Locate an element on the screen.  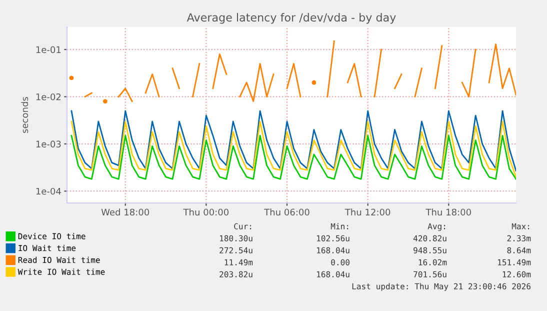
text: 203.82u is located at coordinates (236, 274).